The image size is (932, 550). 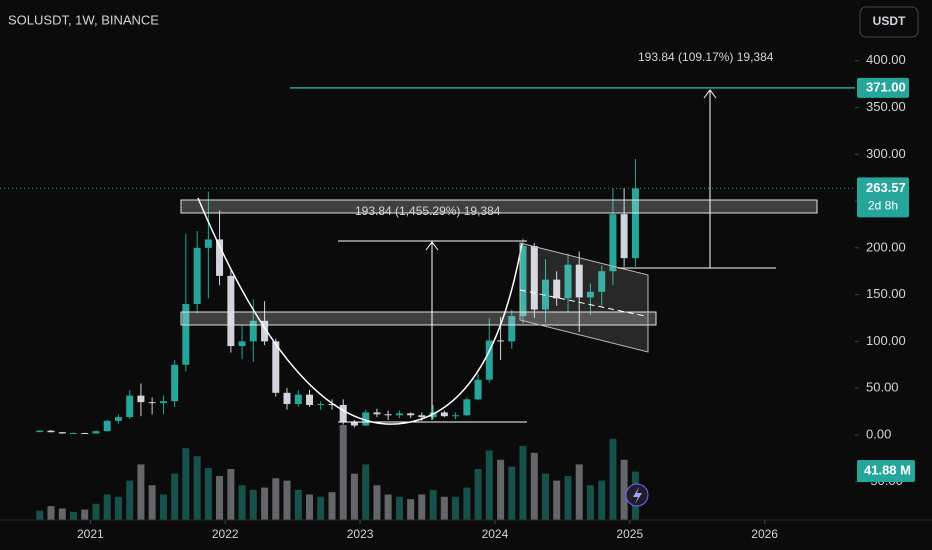 What do you see at coordinates (418, 318) in the screenshot?
I see `support-zone` at bounding box center [418, 318].